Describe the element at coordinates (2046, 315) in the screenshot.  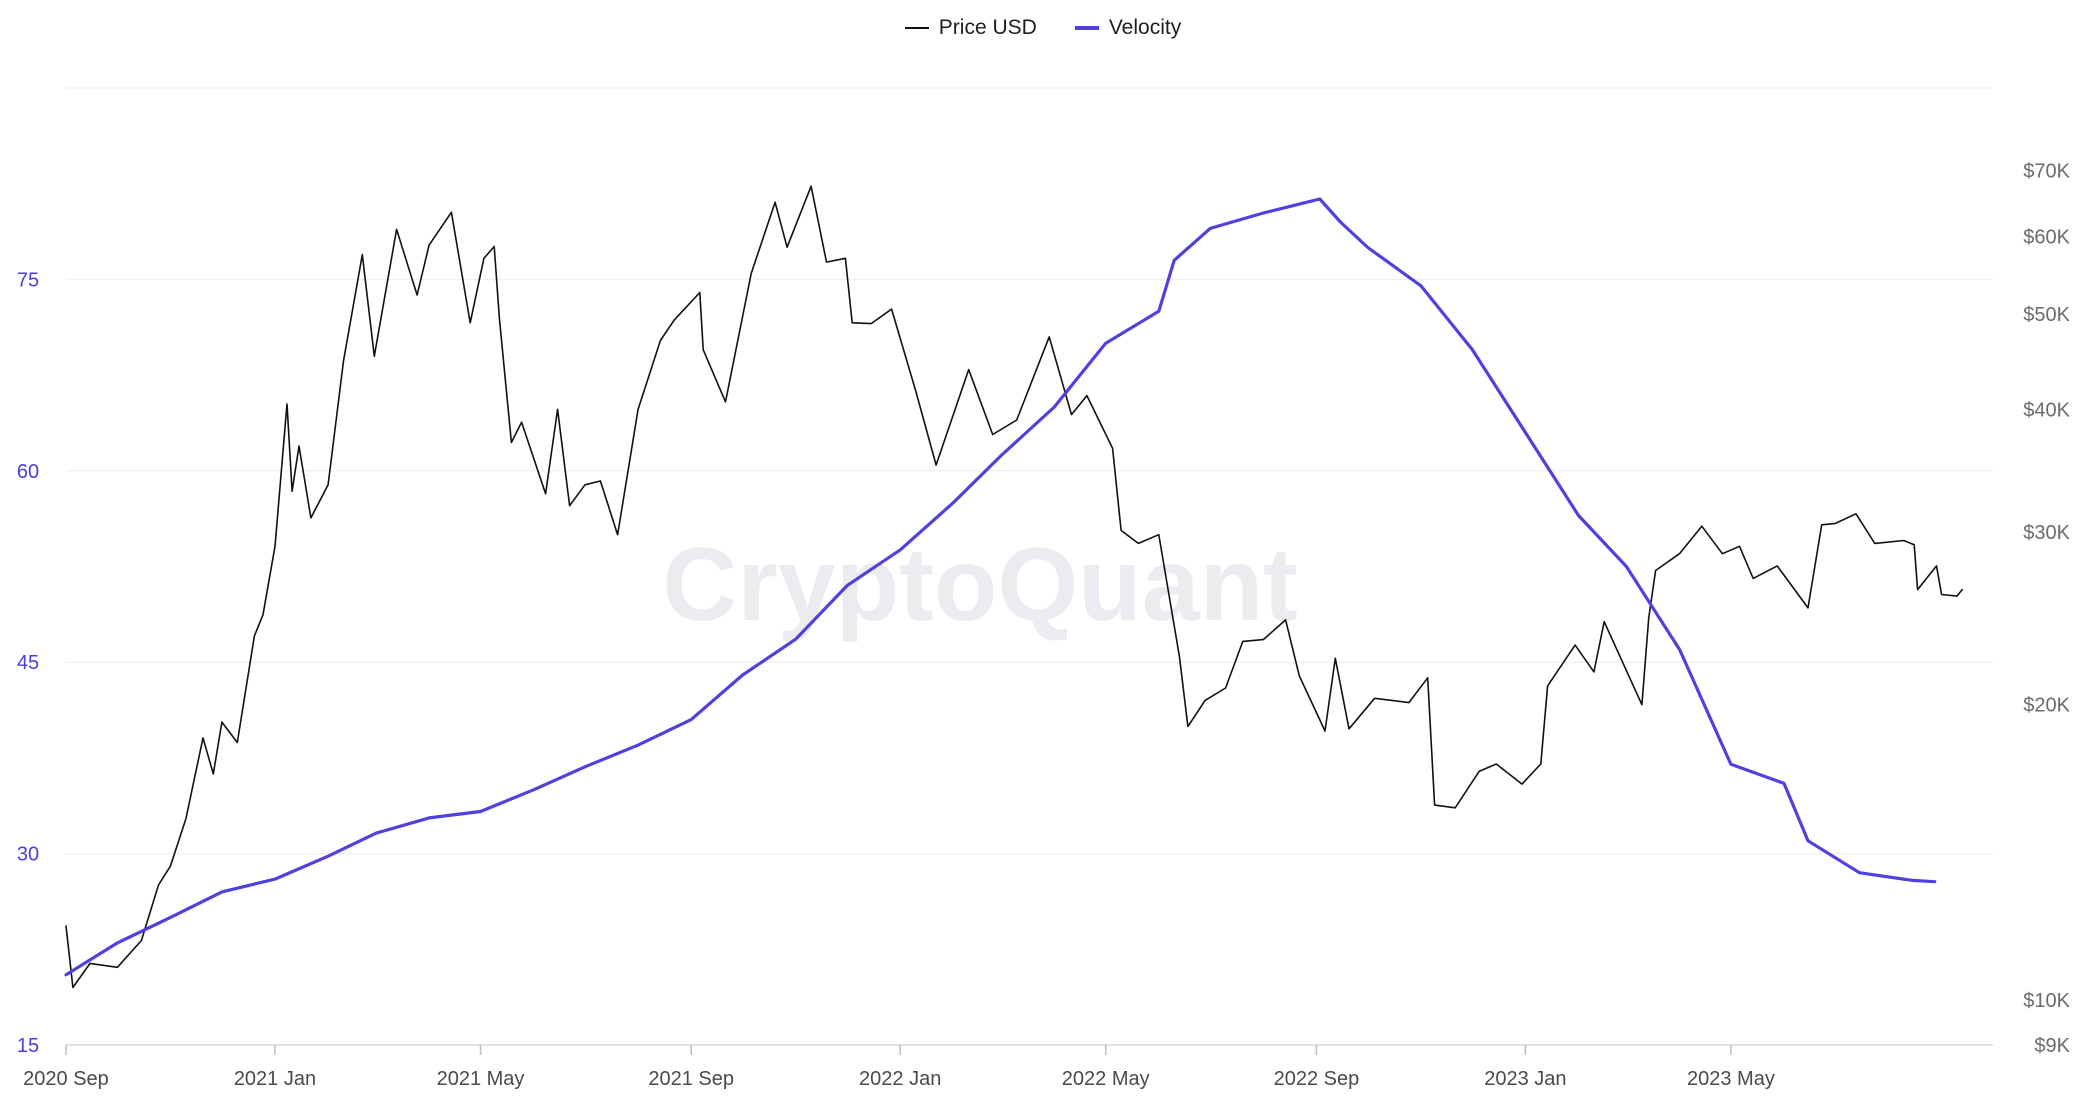
I see `y-right-tick-label: $50K` at that location.